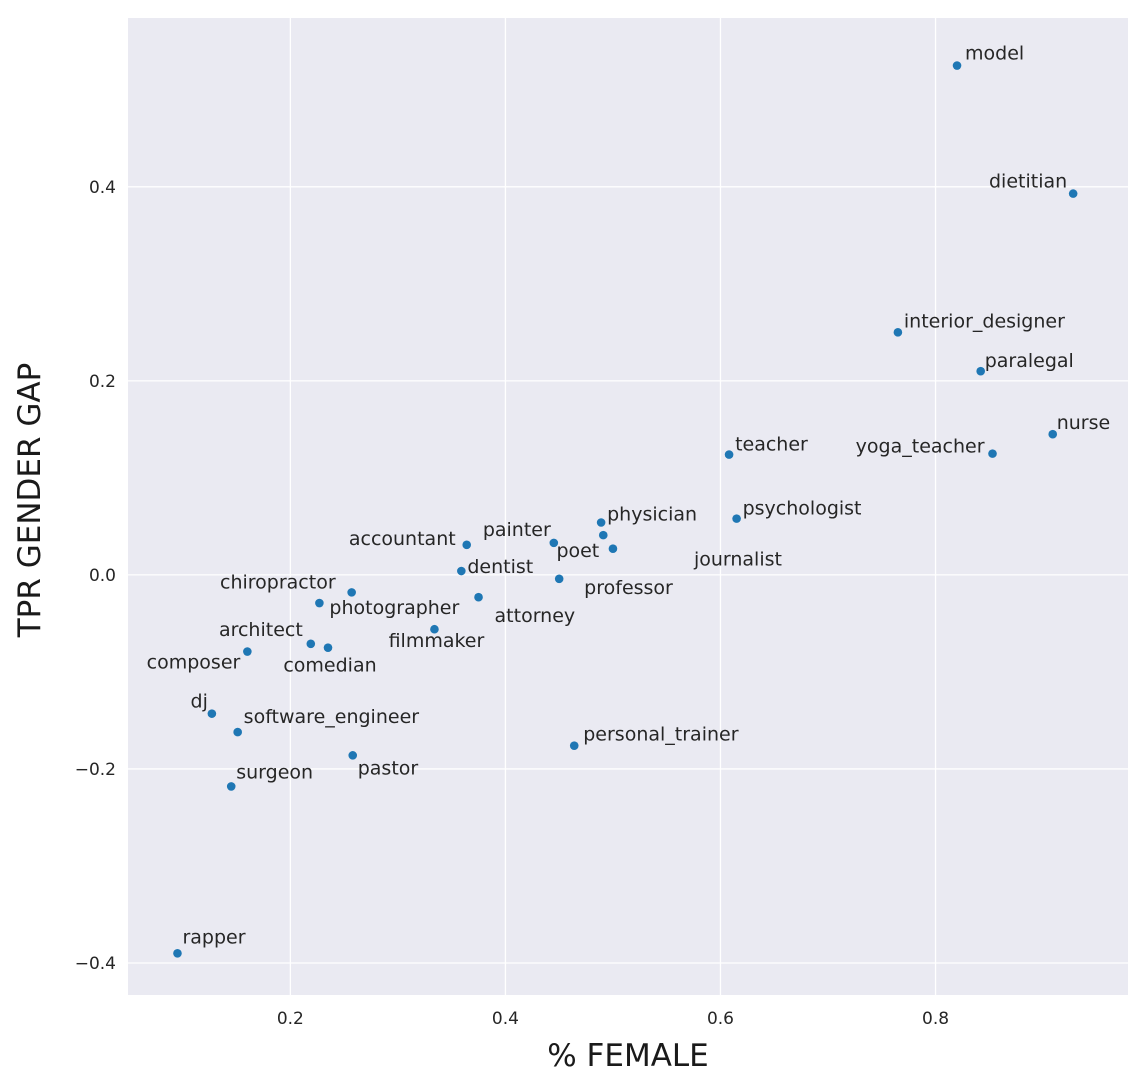 The width and height of the screenshot is (1140, 1083). I want to click on point-label: rapper, so click(213, 937).